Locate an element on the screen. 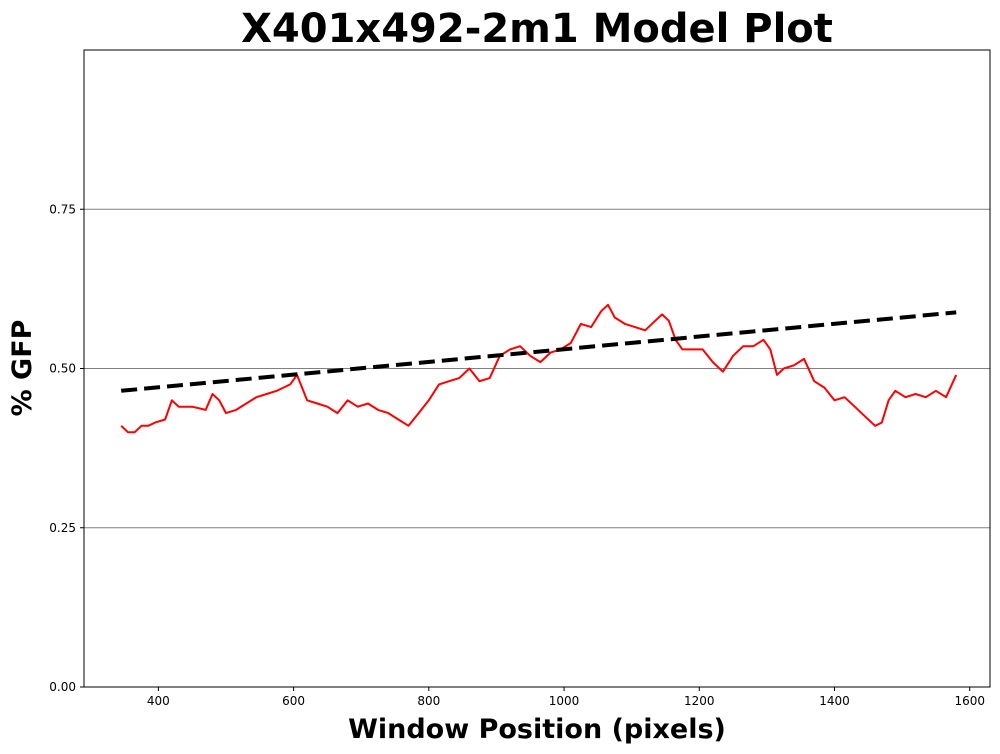  chart-title: X401x492-2m1 Model Plot is located at coordinates (537, 29).